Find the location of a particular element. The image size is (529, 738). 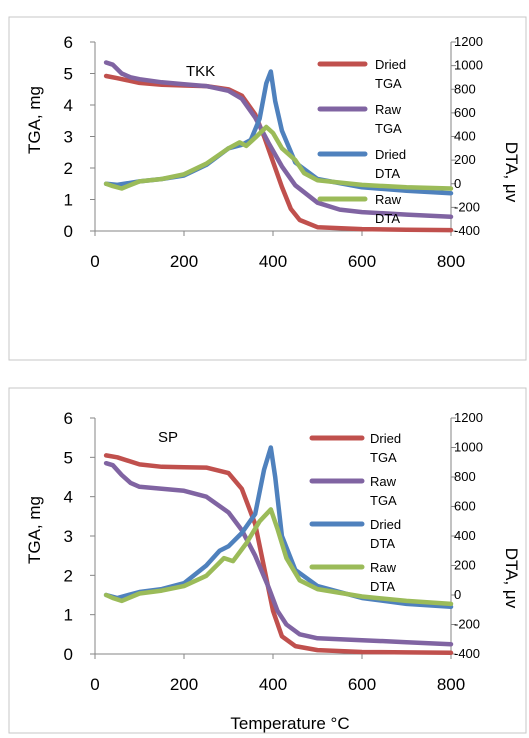

series-line-raw-tga is located at coordinates (278, 140).